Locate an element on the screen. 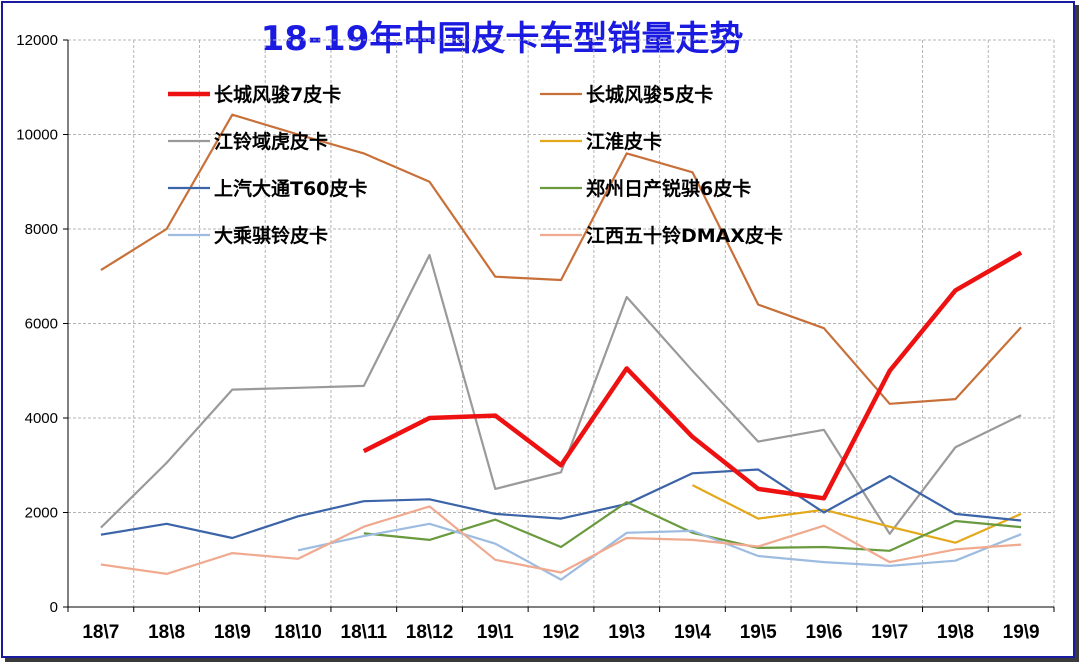 The width and height of the screenshot is (1080, 662). x-tick-label: 19\8 is located at coordinates (955, 632).